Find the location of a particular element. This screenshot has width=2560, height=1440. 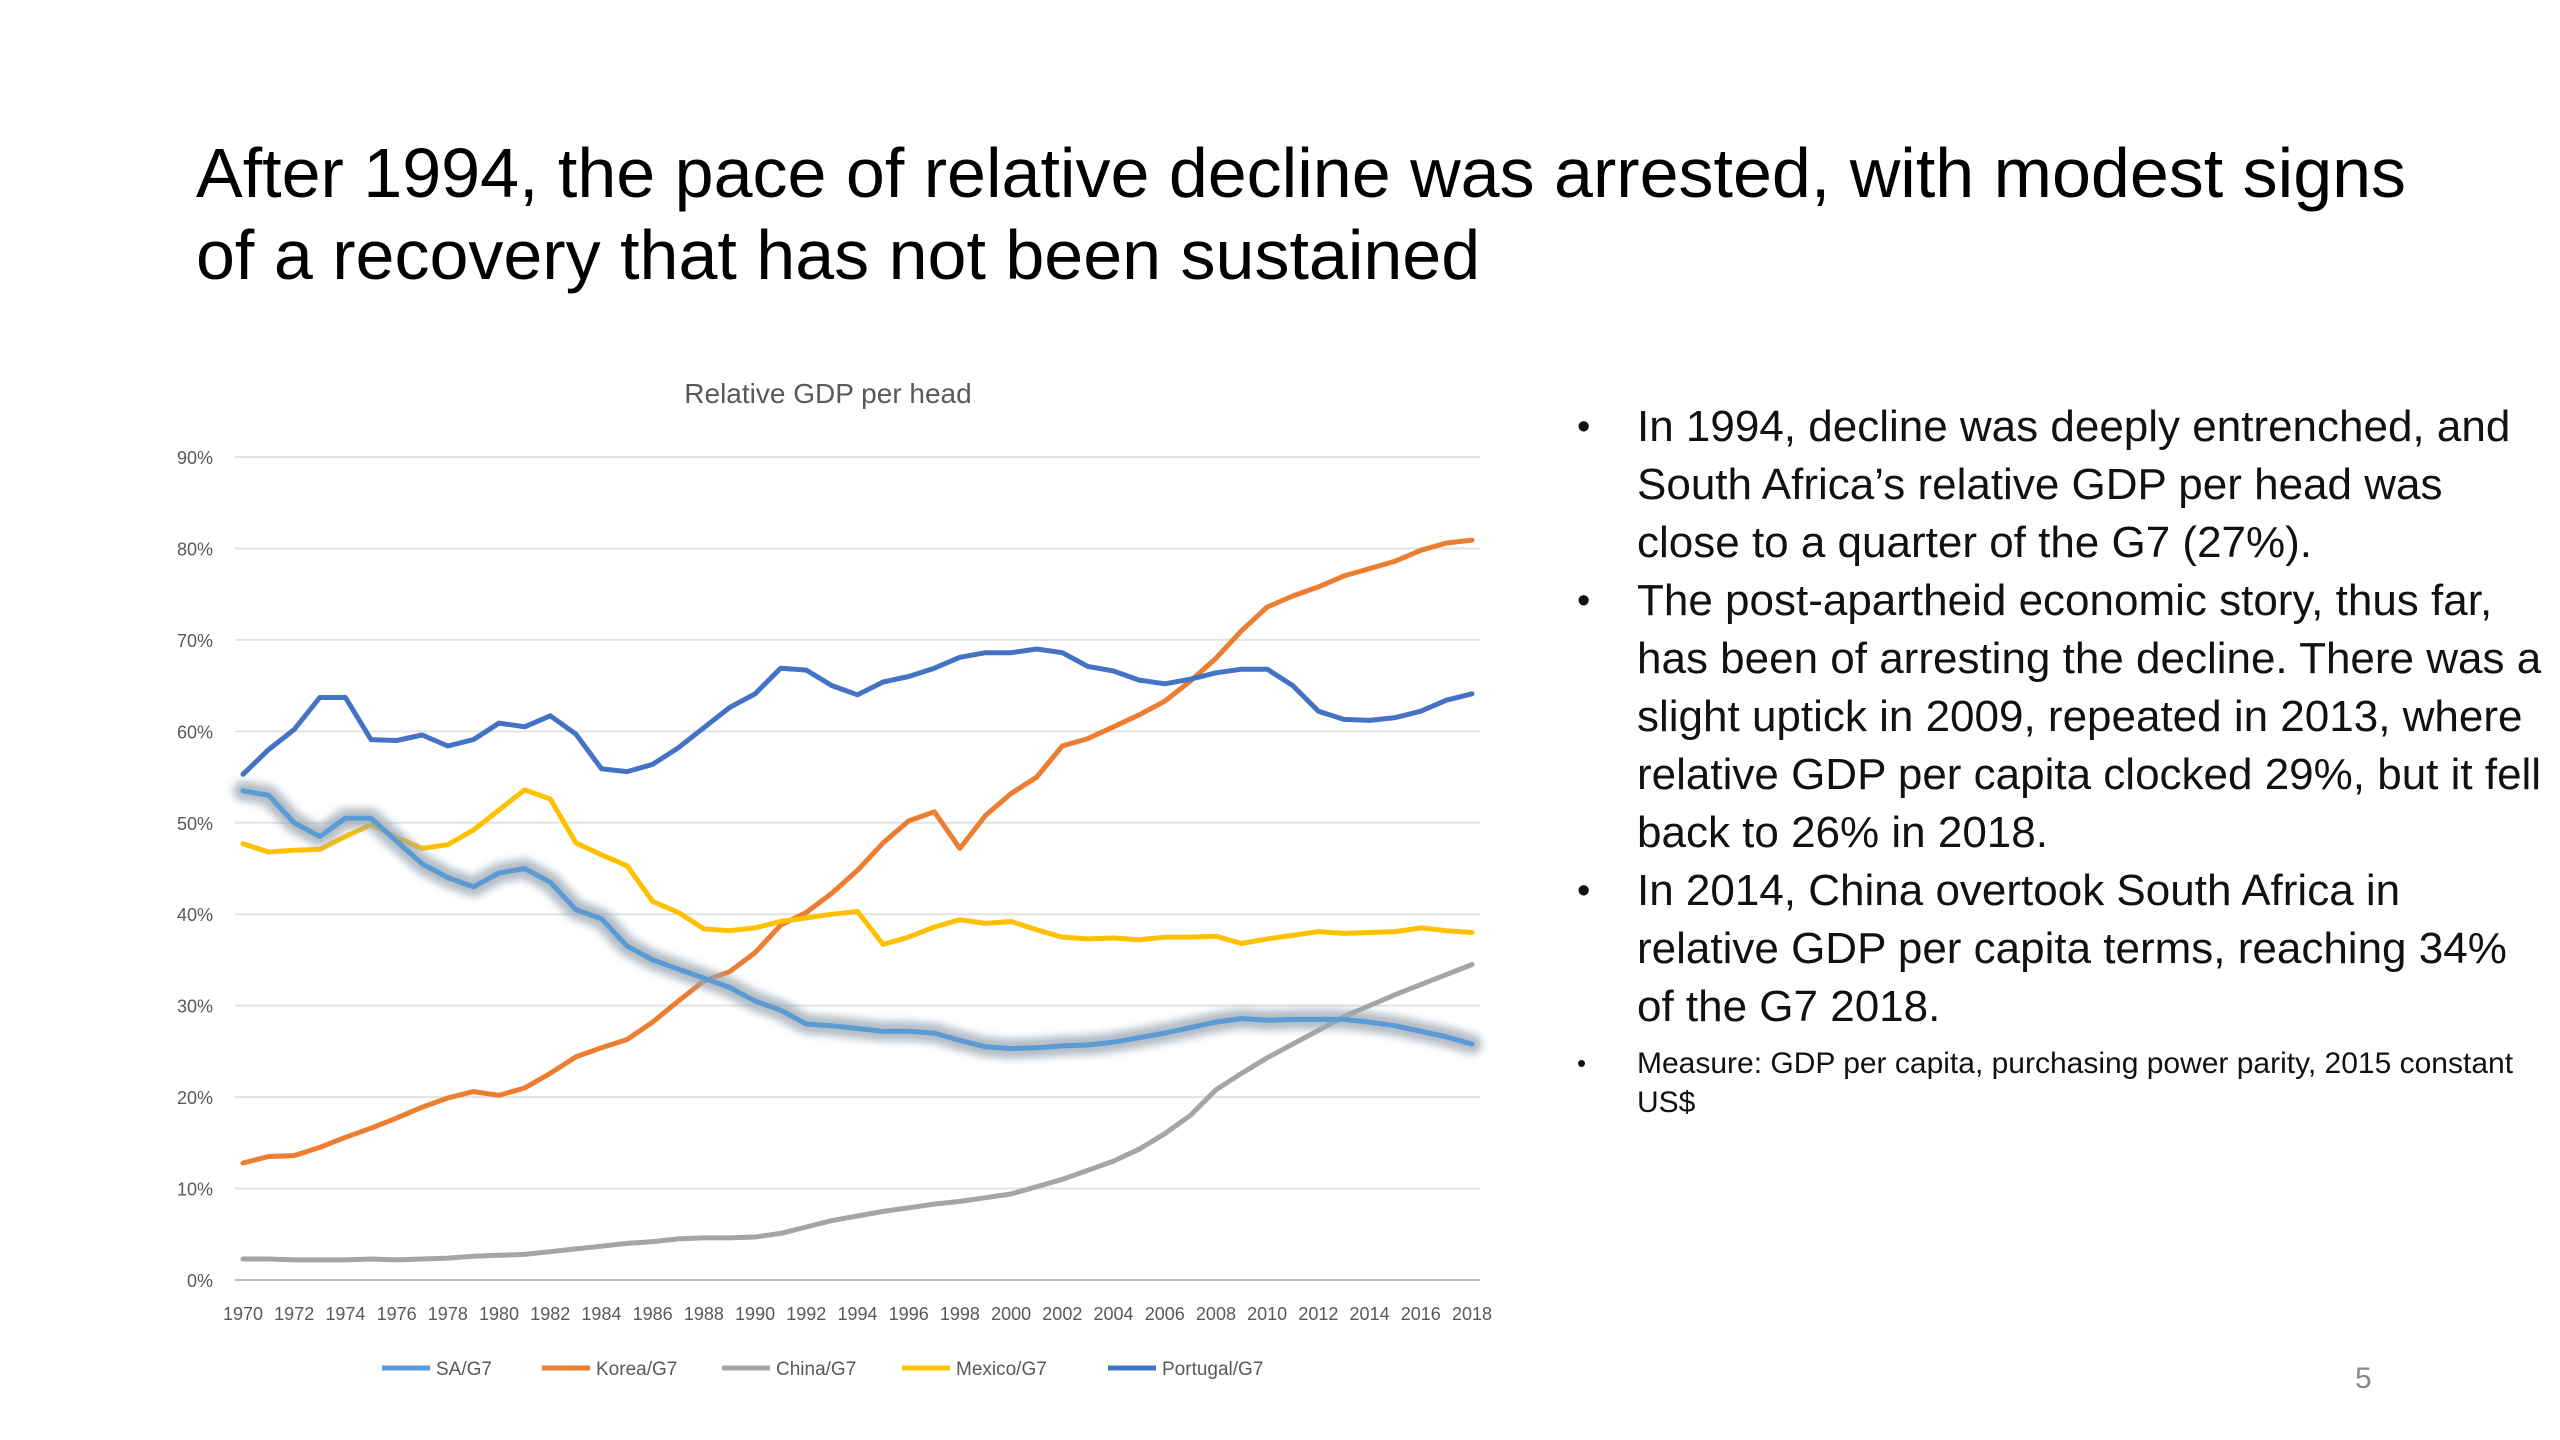

x-tick-label: 1998 is located at coordinates (960, 1314).